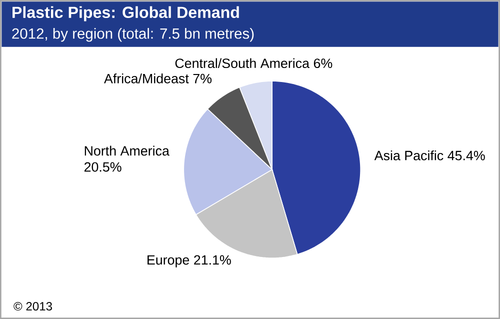 Image resolution: width=500 pixels, height=319 pixels. I want to click on slice-label: Europe, so click(169, 261).